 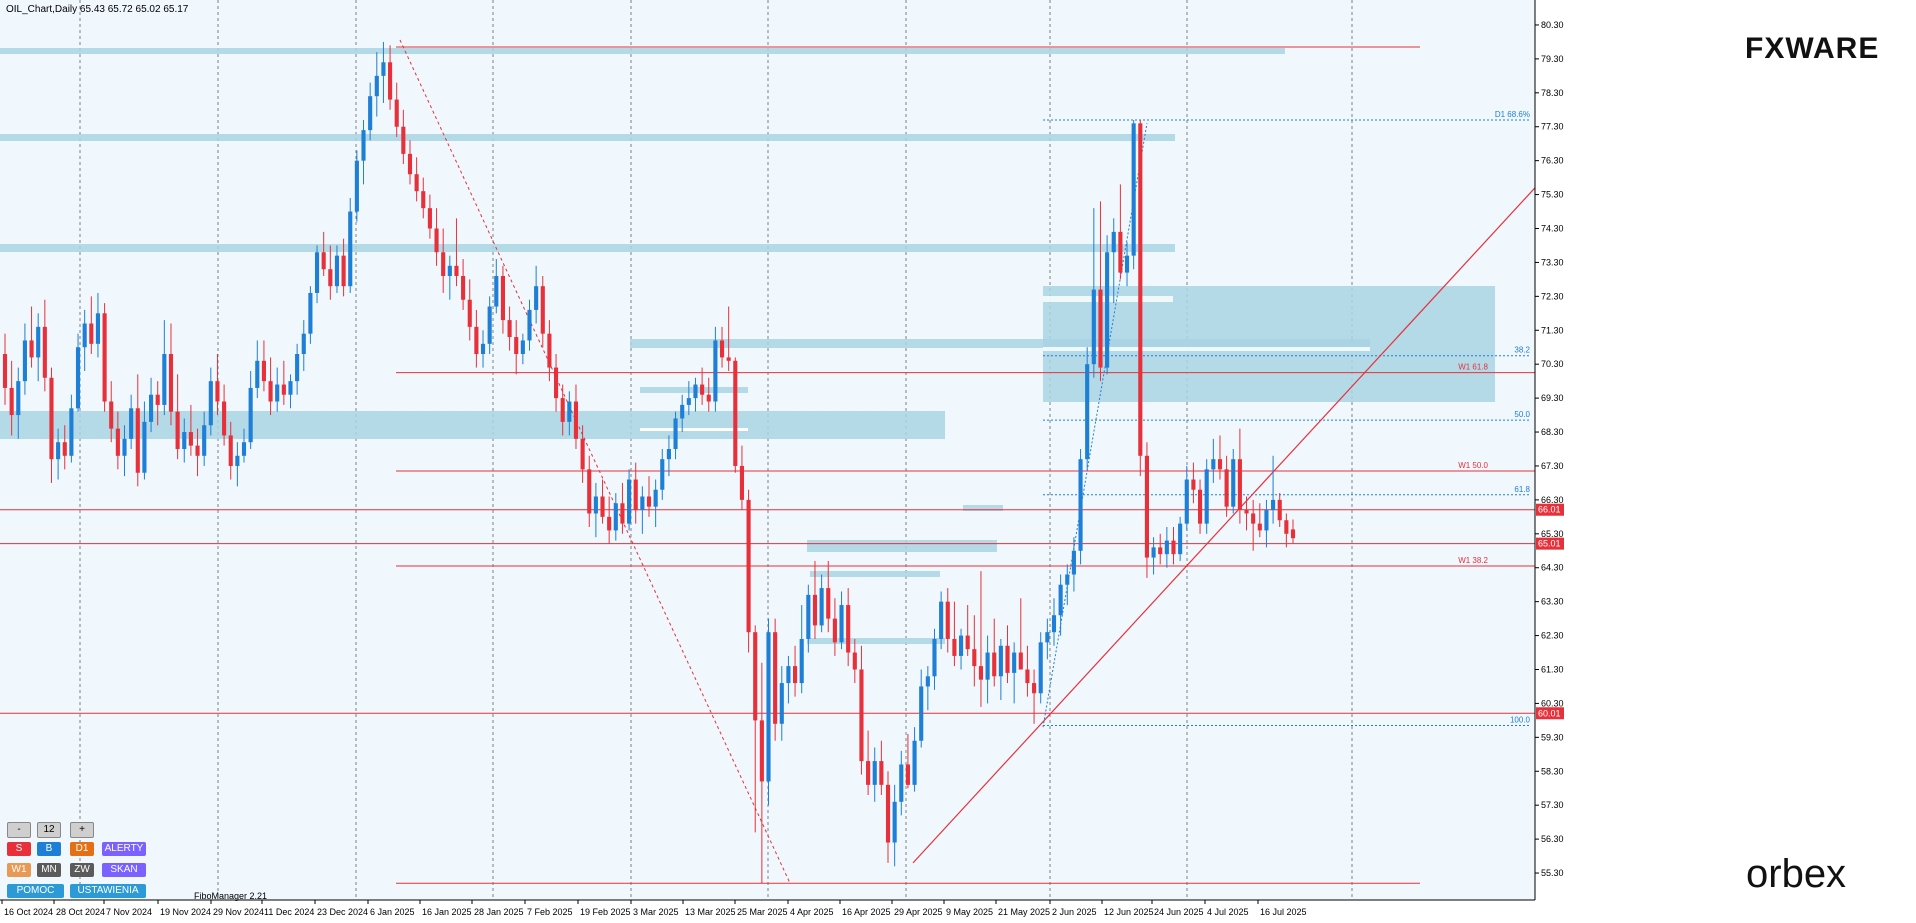 What do you see at coordinates (1512, 114) in the screenshot?
I see `fib-label: D1 68.6%` at bounding box center [1512, 114].